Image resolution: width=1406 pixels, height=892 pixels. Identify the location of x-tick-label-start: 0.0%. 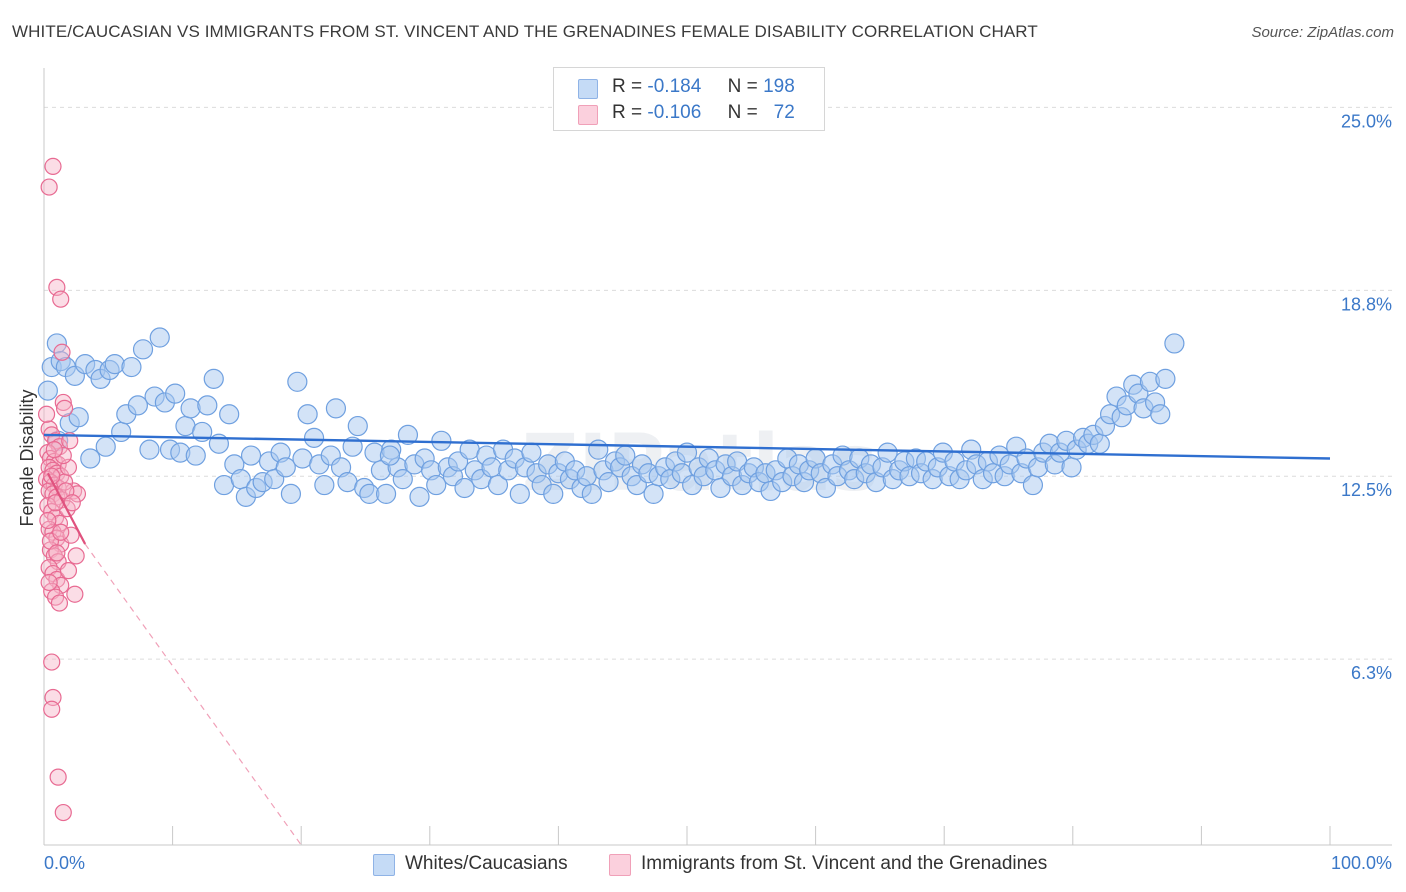
(64, 863).